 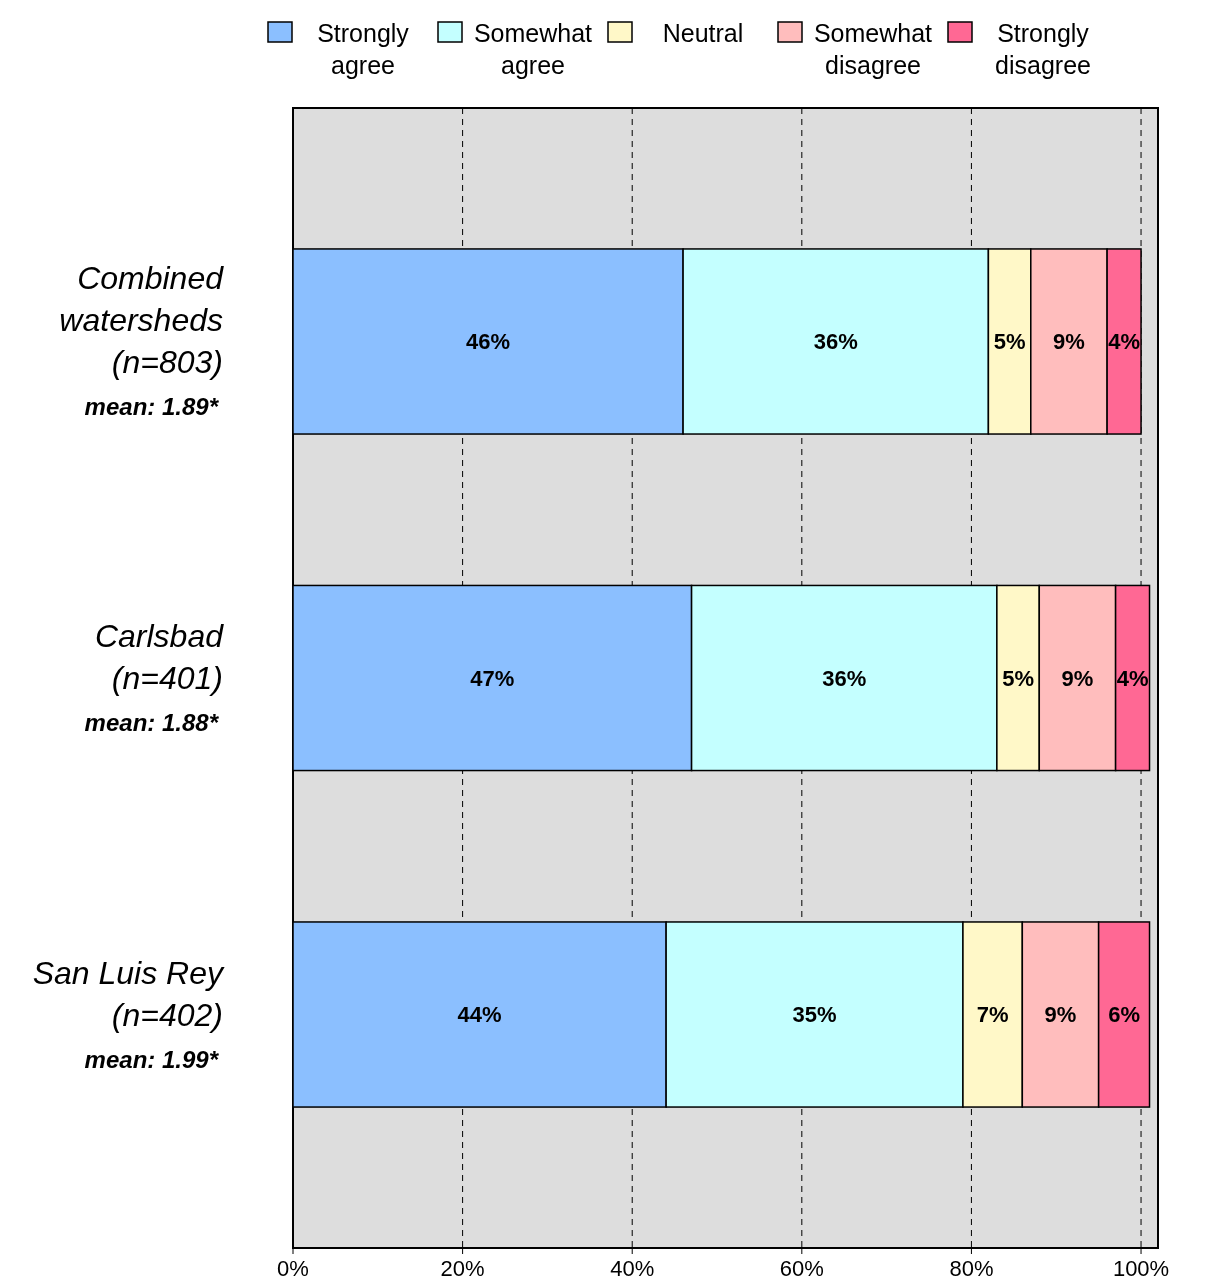 What do you see at coordinates (152, 722) in the screenshot?
I see `text: mean: 1.88*` at bounding box center [152, 722].